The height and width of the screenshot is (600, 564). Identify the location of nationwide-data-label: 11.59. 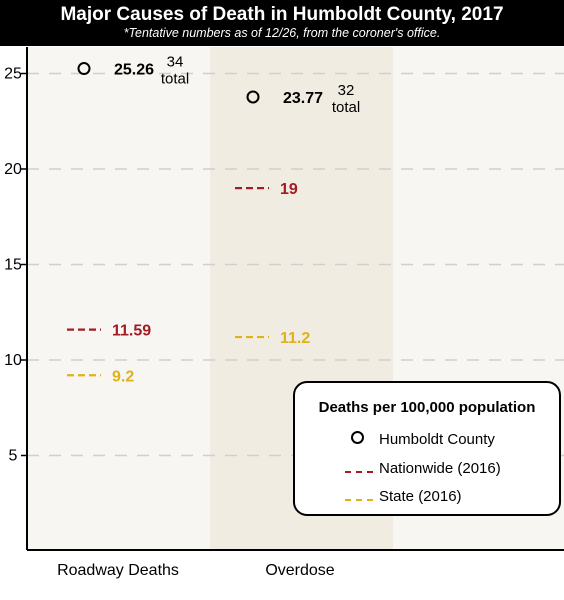
(131, 331).